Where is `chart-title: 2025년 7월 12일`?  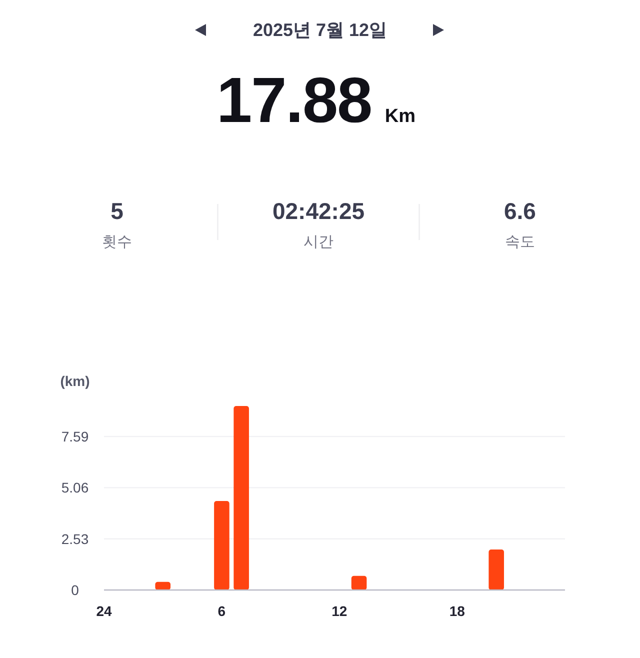
chart-title: 2025년 7월 12일 is located at coordinates (320, 30).